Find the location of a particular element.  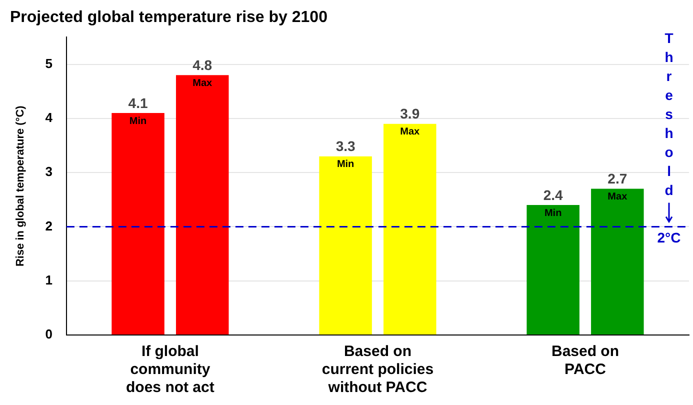

y-tick-label: 3 is located at coordinates (48, 172).